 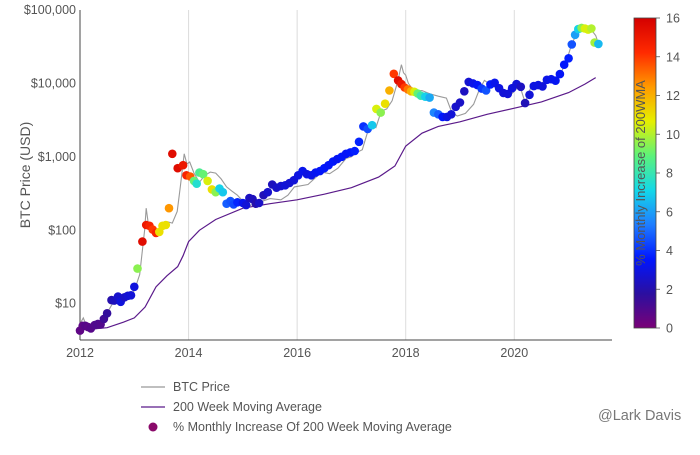 What do you see at coordinates (80, 353) in the screenshot?
I see `x-tick-label: 2012` at bounding box center [80, 353].